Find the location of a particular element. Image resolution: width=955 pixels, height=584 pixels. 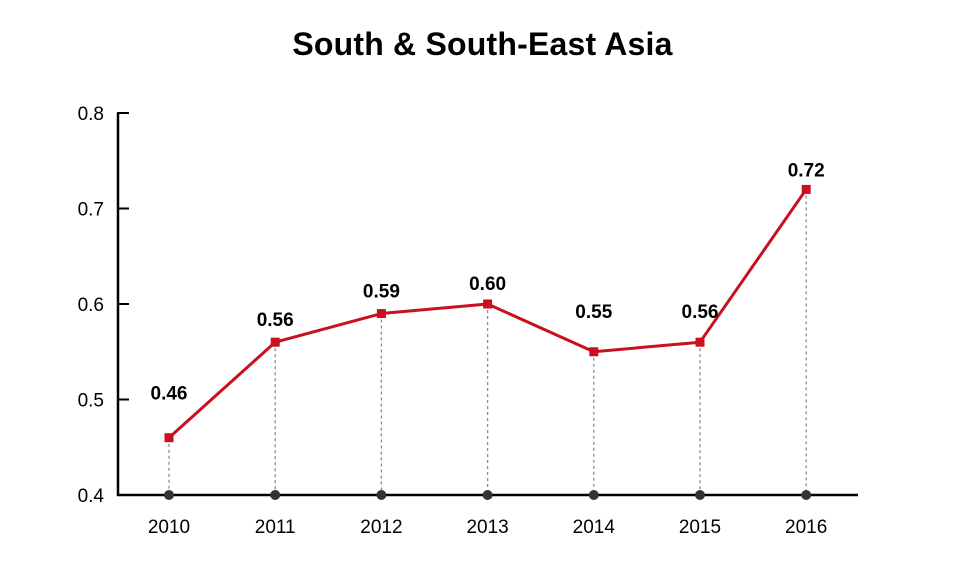

data-label: 0.46 is located at coordinates (169, 394).